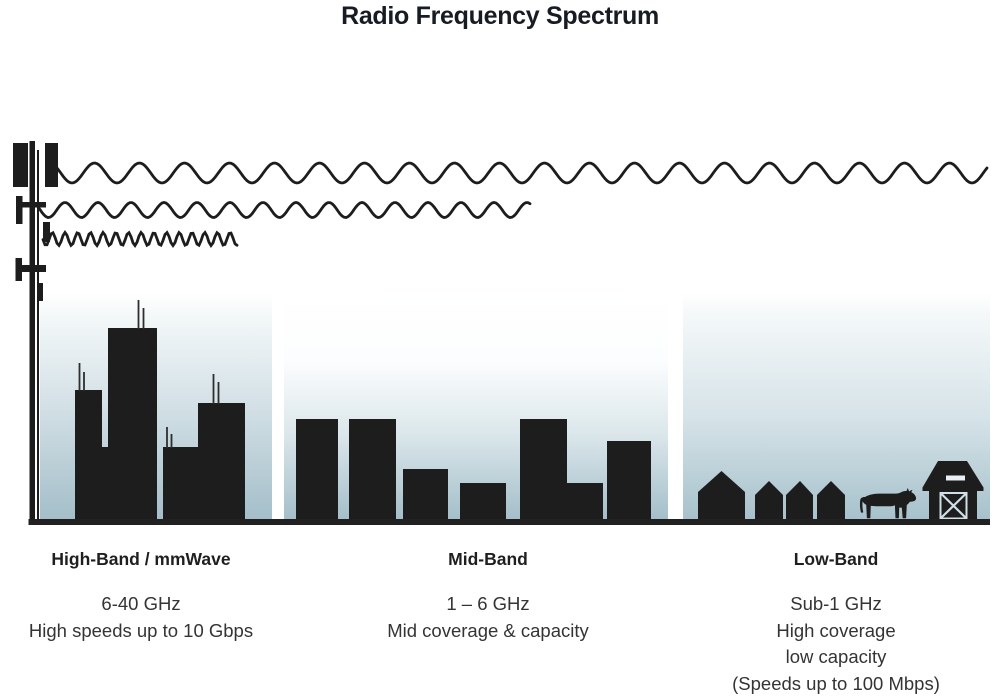  Describe the element at coordinates (836, 603) in the screenshot. I see `band-detail: Sub-1 GHz` at that location.